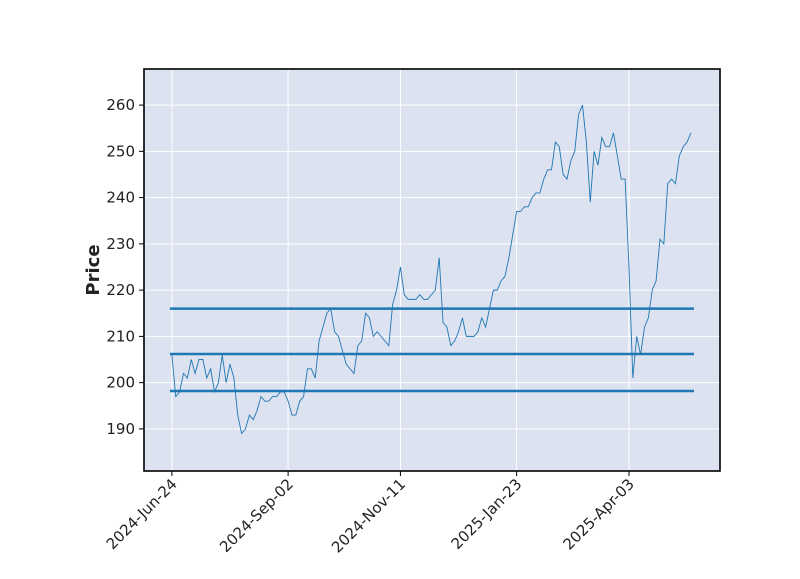  What do you see at coordinates (120, 290) in the screenshot?
I see `y-tick-label: 220` at bounding box center [120, 290].